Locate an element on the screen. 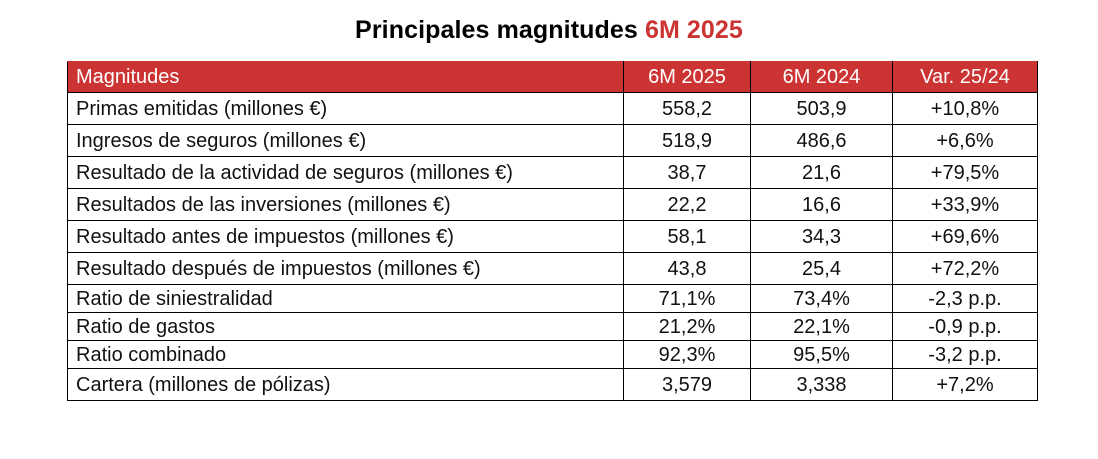  row-label: Ratio de siniestralidad is located at coordinates (345, 298).